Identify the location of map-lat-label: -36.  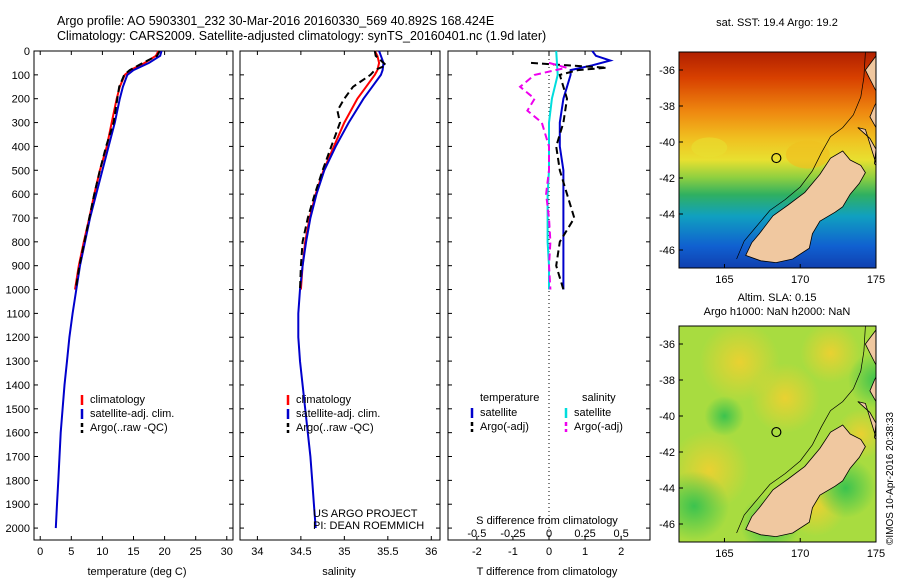
(667, 71).